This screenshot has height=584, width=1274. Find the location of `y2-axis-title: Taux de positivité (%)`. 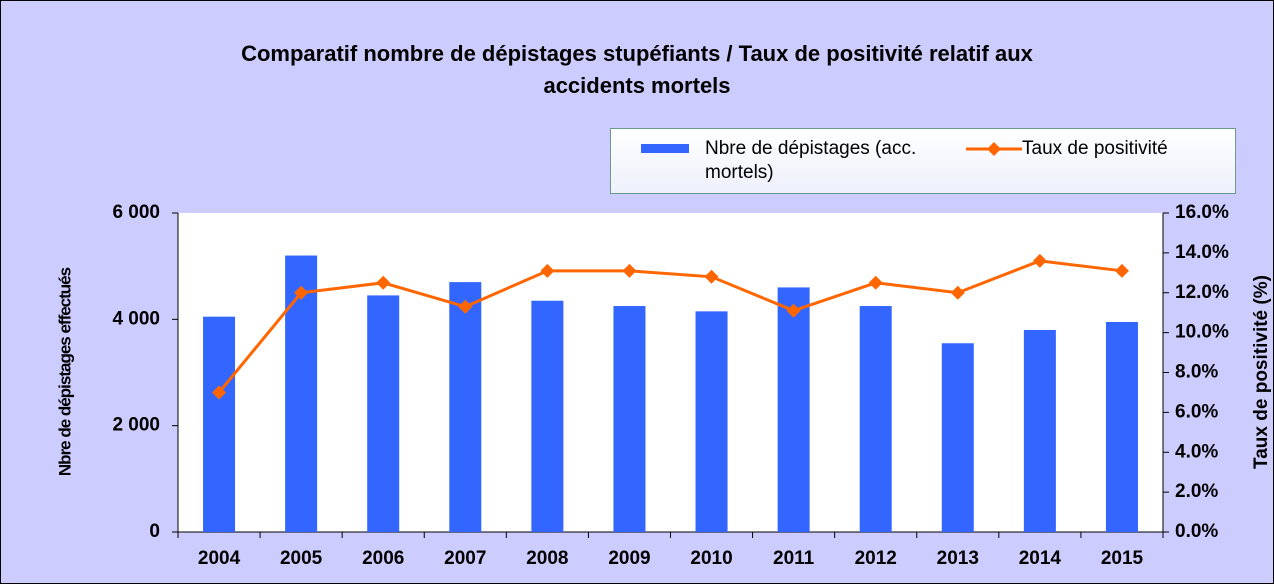

y2-axis-title: Taux de positivité (%) is located at coordinates (1261, 372).